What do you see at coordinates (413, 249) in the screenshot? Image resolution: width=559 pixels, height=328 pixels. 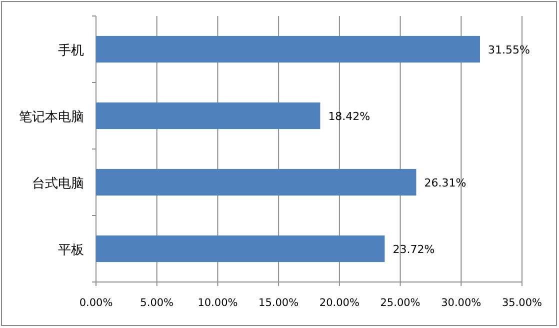 I see `data-label: 23.72%` at bounding box center [413, 249].